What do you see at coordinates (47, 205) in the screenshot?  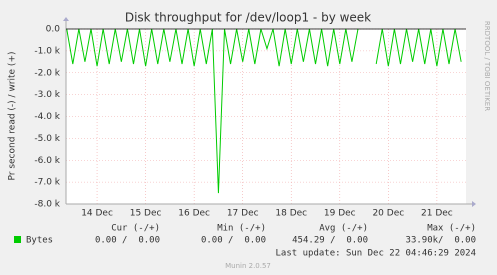 I see `y-tick-label: -8.0 k` at bounding box center [47, 205].